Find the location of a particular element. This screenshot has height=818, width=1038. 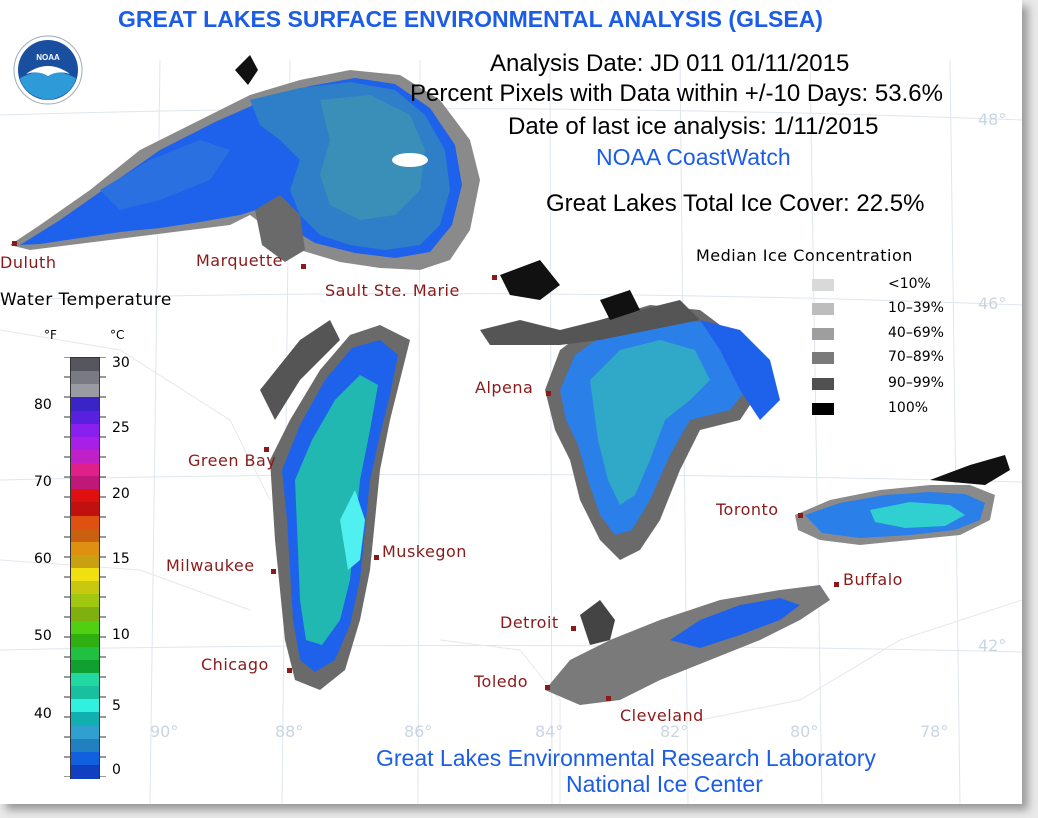

coastwatch-label: NOAA CoastWatch is located at coordinates (693, 157).